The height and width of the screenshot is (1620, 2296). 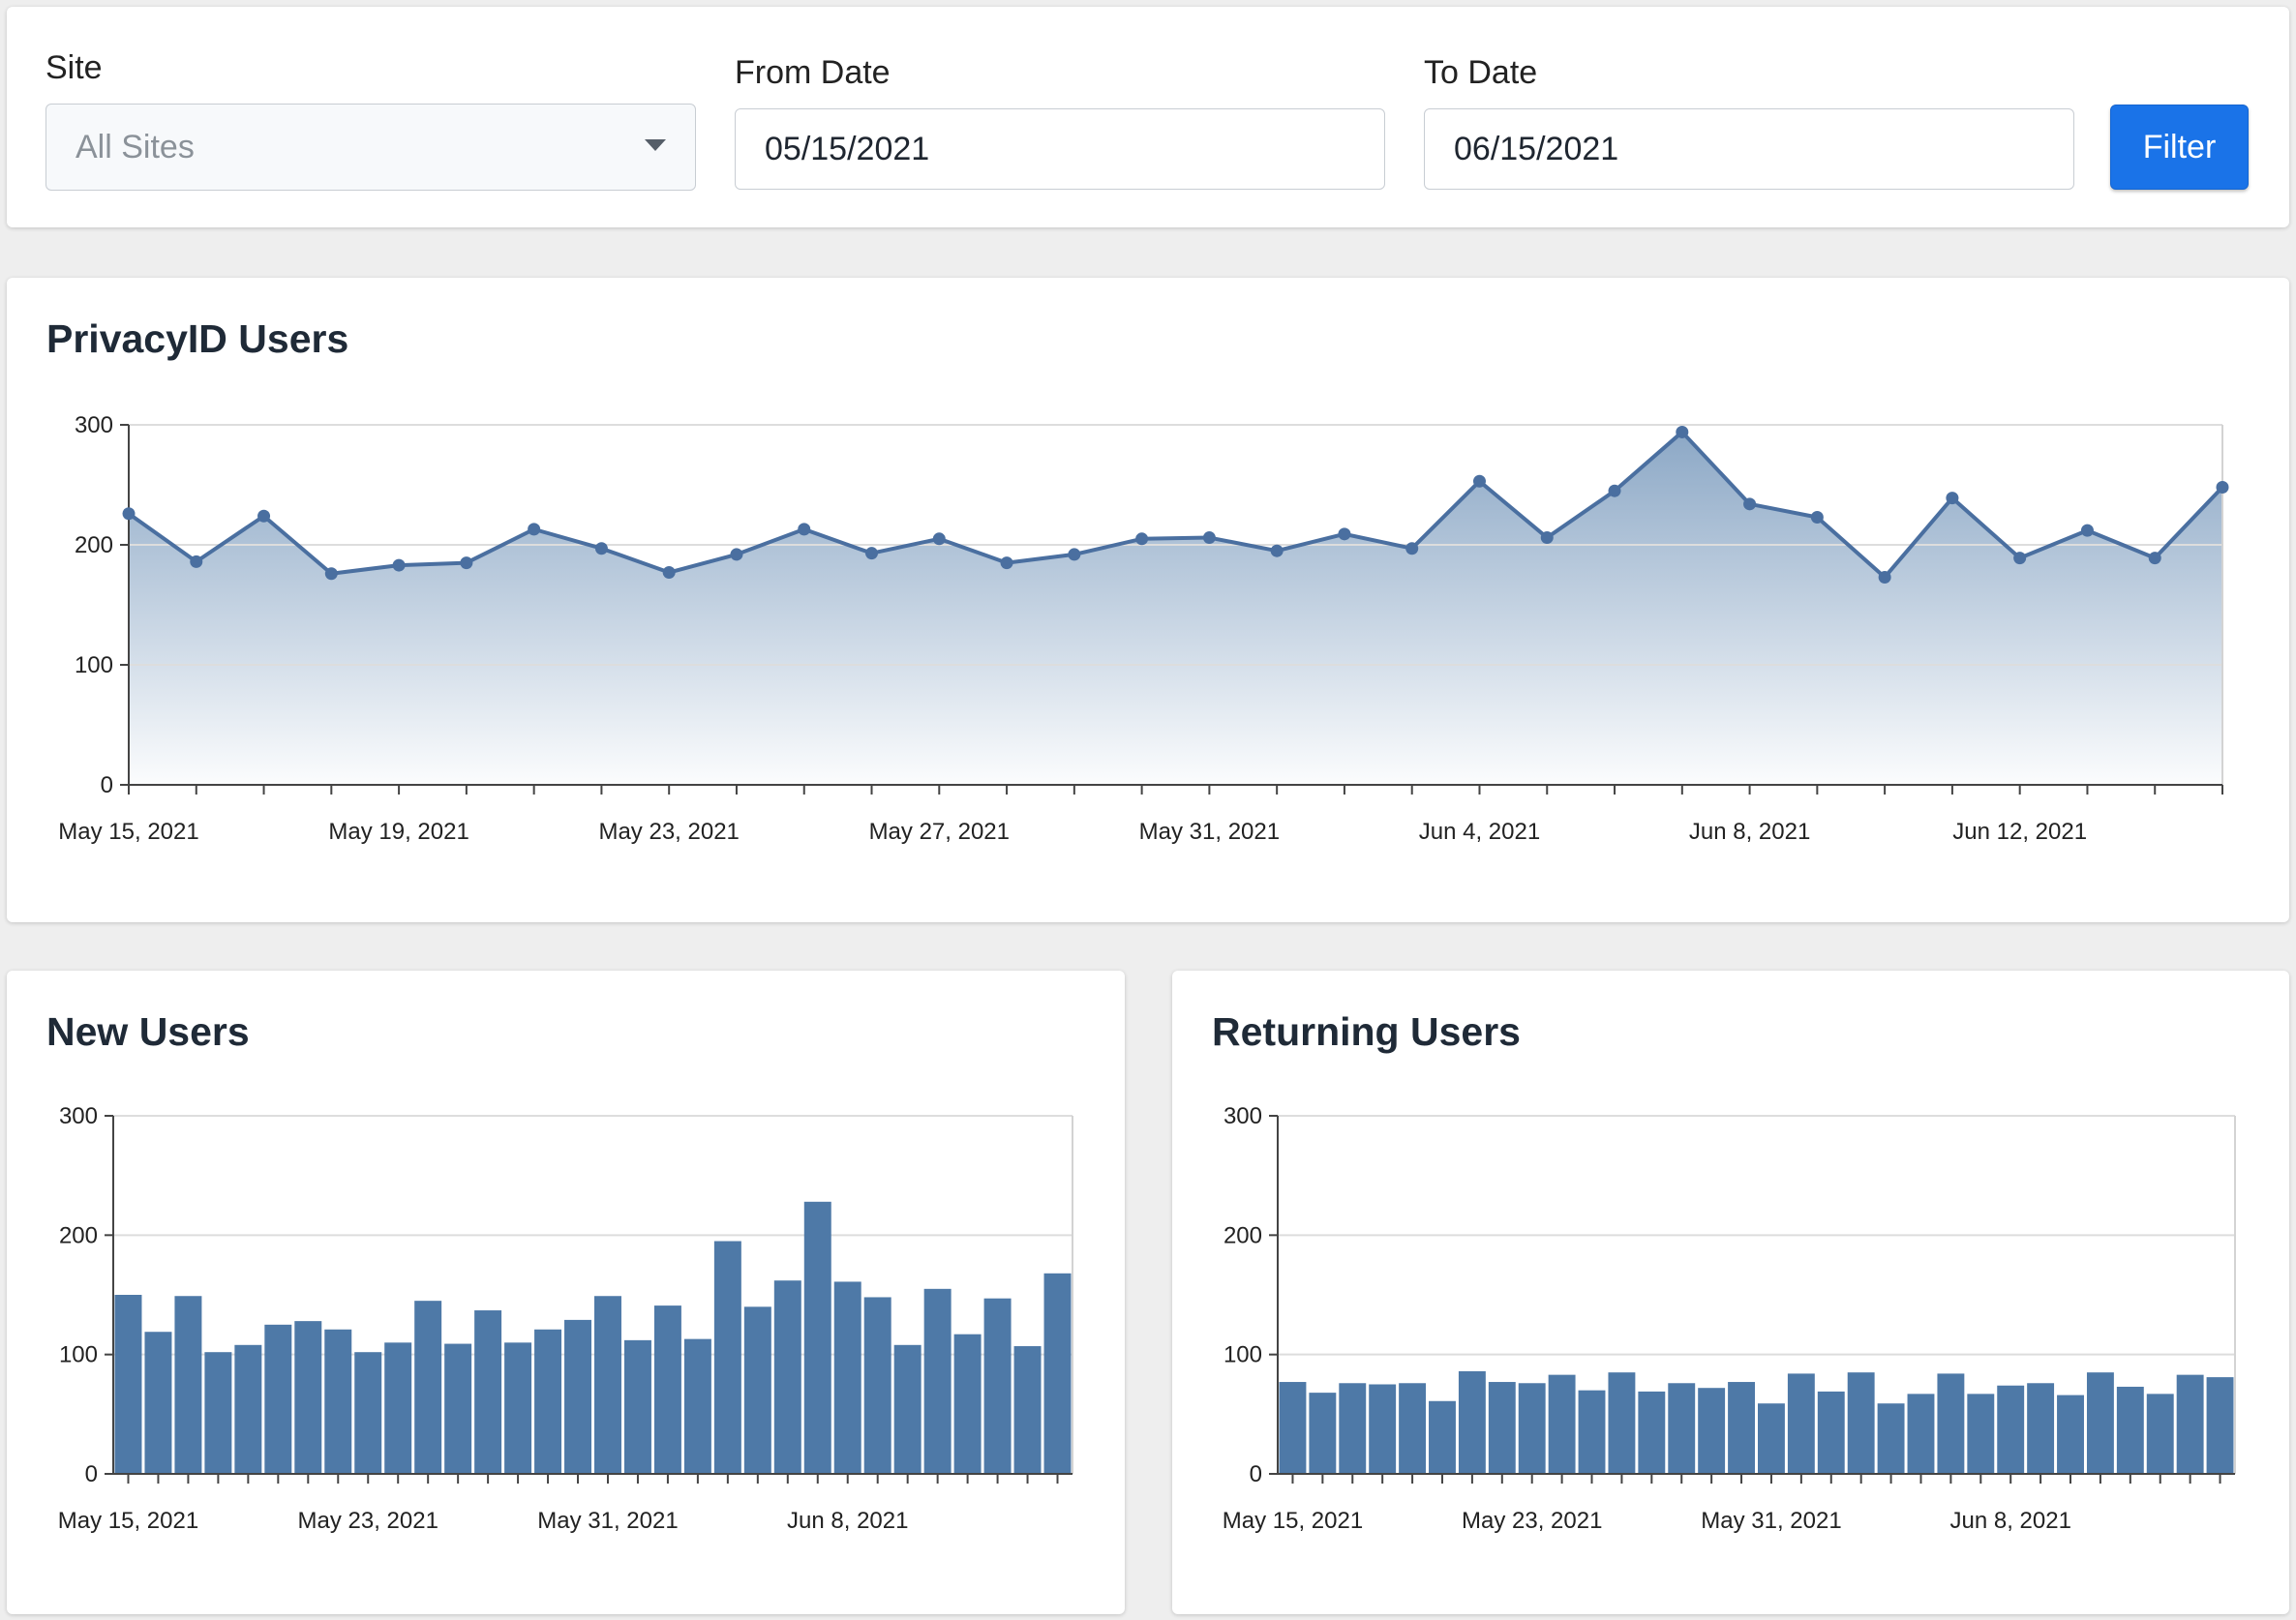 What do you see at coordinates (1060, 149) in the screenshot?
I see `from-date-input: 05/15/2021` at bounding box center [1060, 149].